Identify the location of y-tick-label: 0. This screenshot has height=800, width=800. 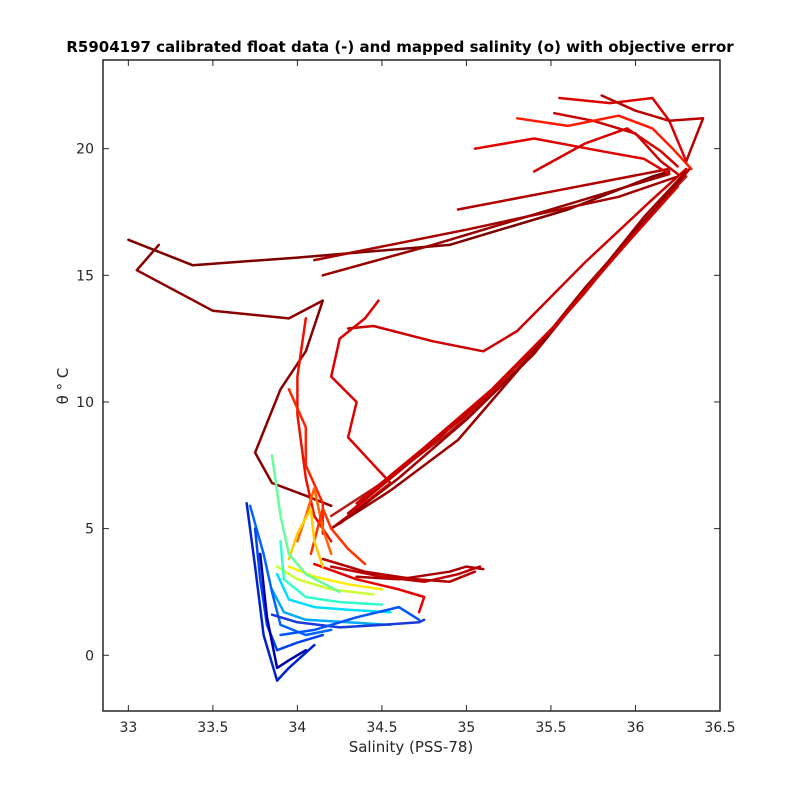
(89, 656).